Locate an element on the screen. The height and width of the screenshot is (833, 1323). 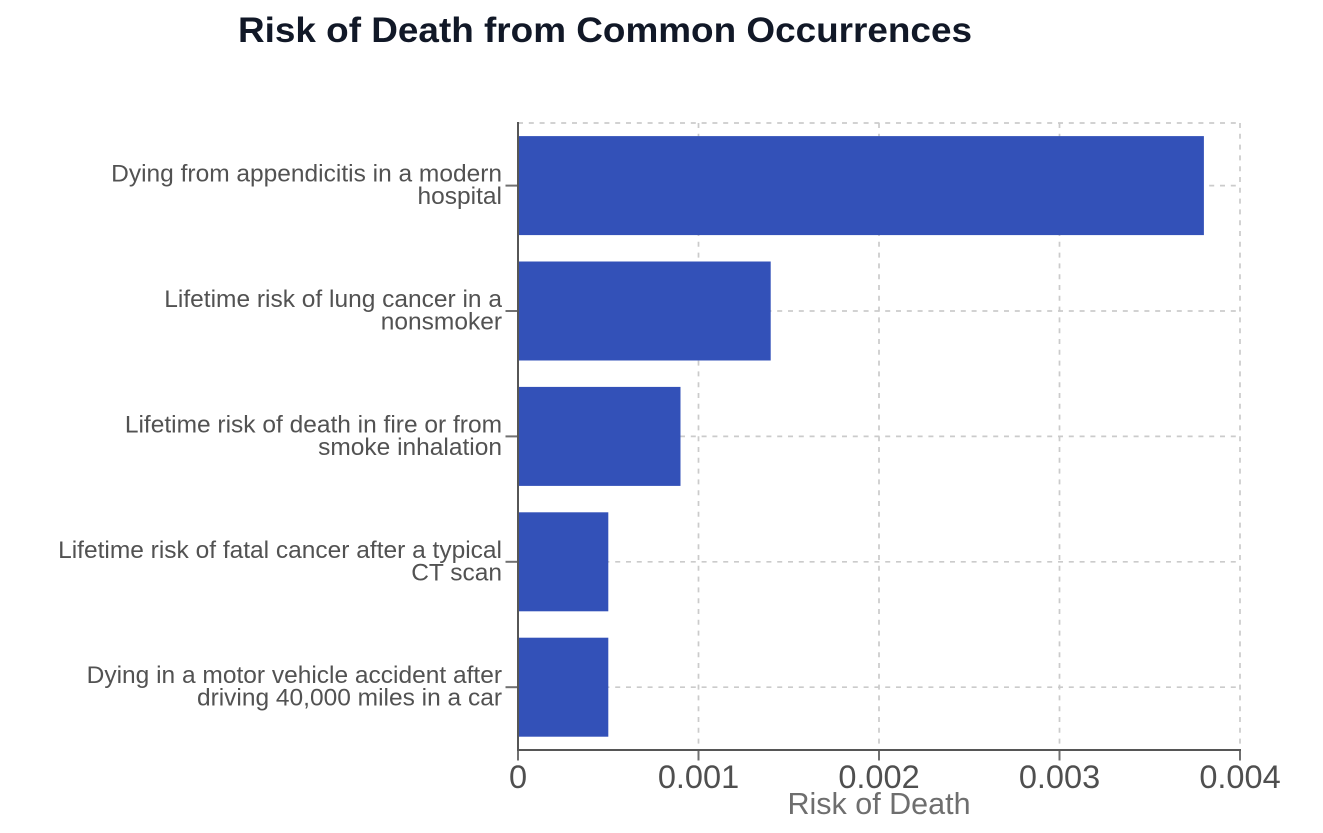
svg-text:Dying from appendicitis in a m: Dying from appendicitis in a modern is located at coordinates (306, 174).